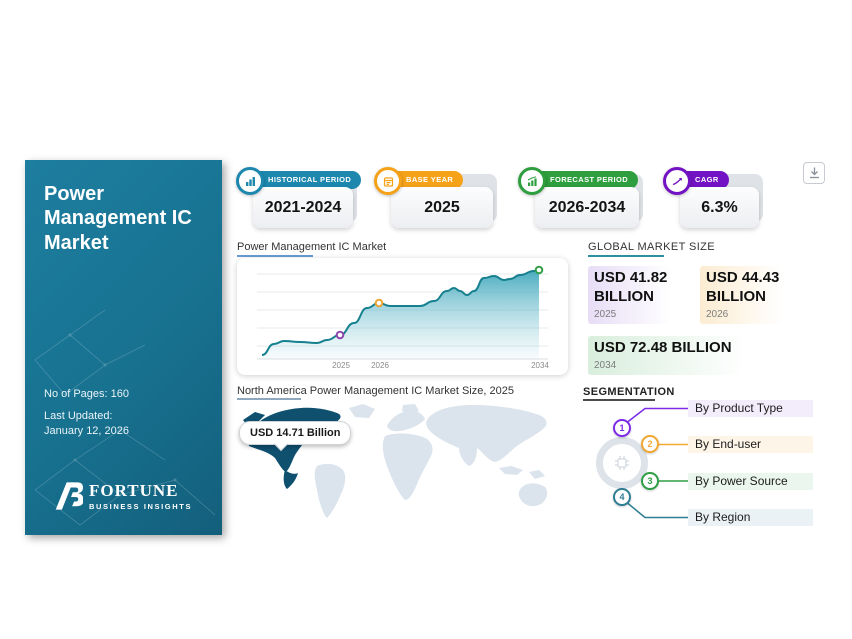 The image size is (852, 639). Describe the element at coordinates (425, 180) in the screenshot. I see `stat-card-label: BASE YEAR` at that location.